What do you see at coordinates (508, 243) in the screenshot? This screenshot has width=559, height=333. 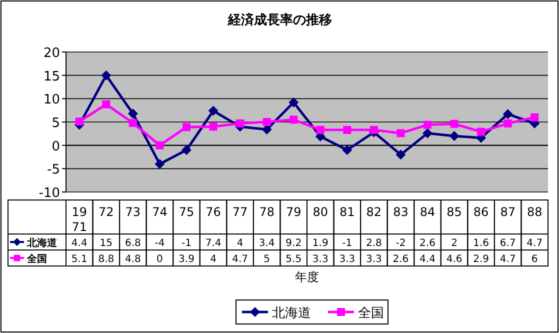 I see `data-label: 6.7` at bounding box center [508, 243].